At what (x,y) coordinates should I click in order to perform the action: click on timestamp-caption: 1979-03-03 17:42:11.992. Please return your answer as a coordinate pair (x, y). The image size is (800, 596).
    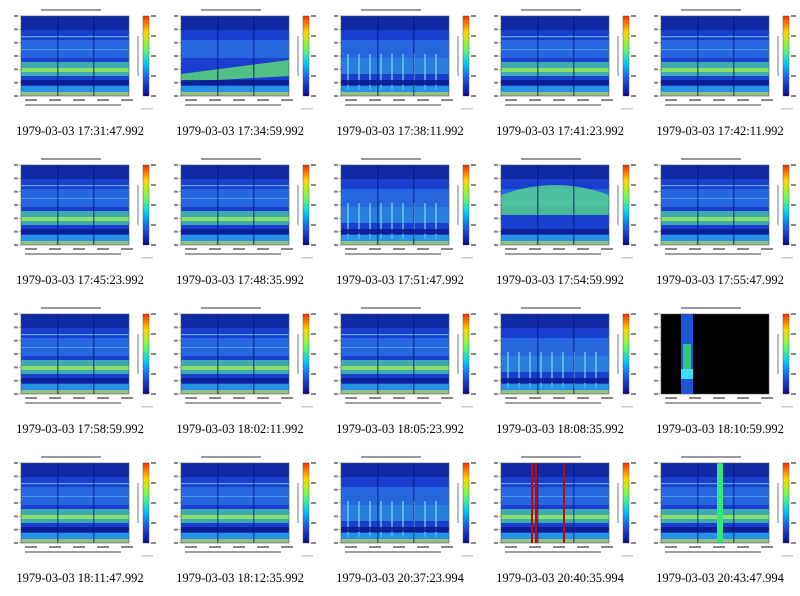
    Looking at the image, I should click on (720, 131).